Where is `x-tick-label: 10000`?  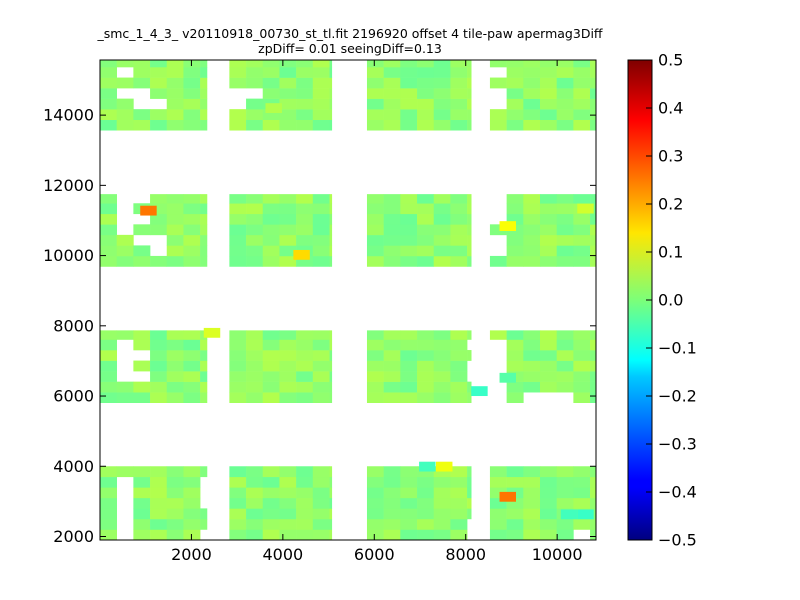
x-tick-label: 10000 is located at coordinates (557, 554).